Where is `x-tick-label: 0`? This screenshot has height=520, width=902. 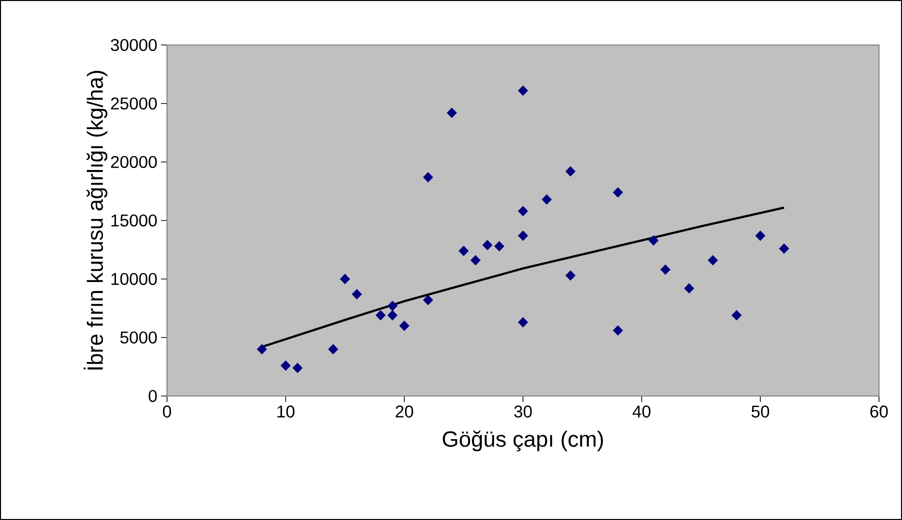
x-tick-label: 0 is located at coordinates (167, 412).